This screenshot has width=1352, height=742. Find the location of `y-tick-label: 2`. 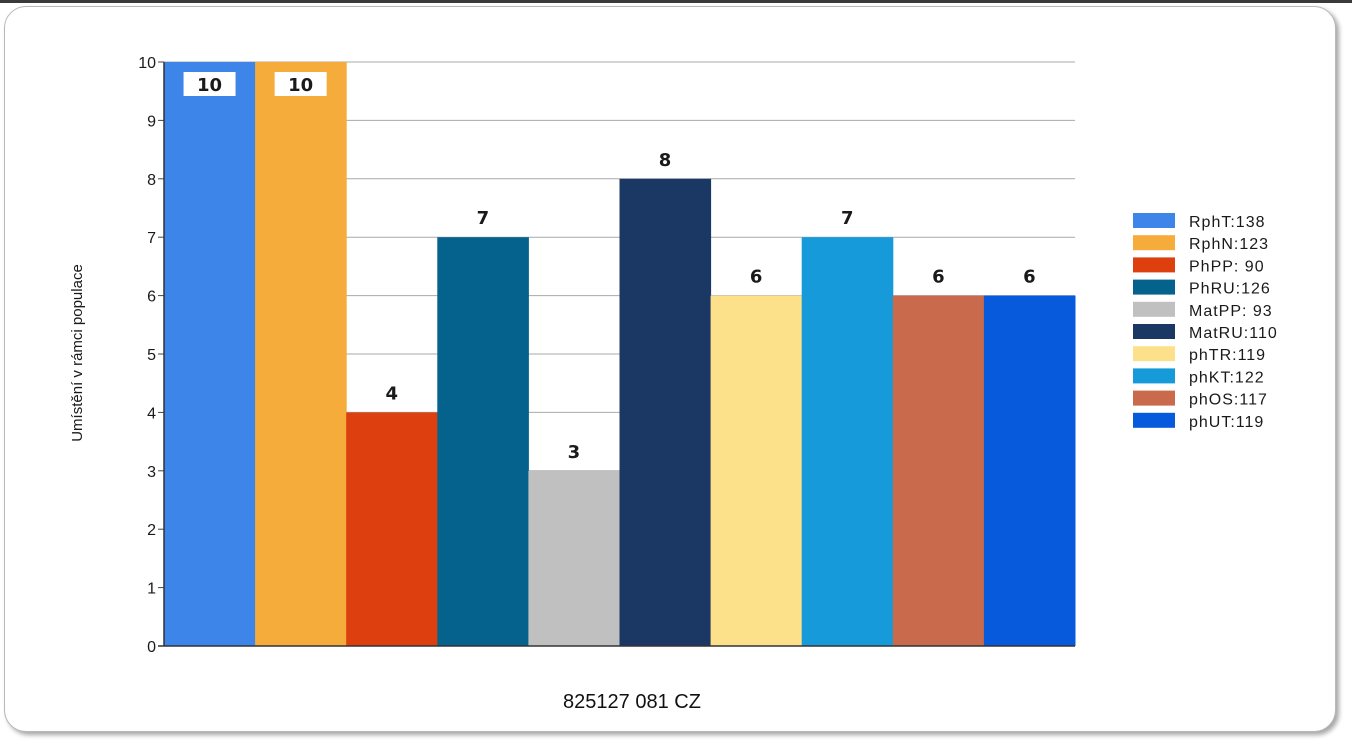

y-tick-label: 2 is located at coordinates (151, 530).